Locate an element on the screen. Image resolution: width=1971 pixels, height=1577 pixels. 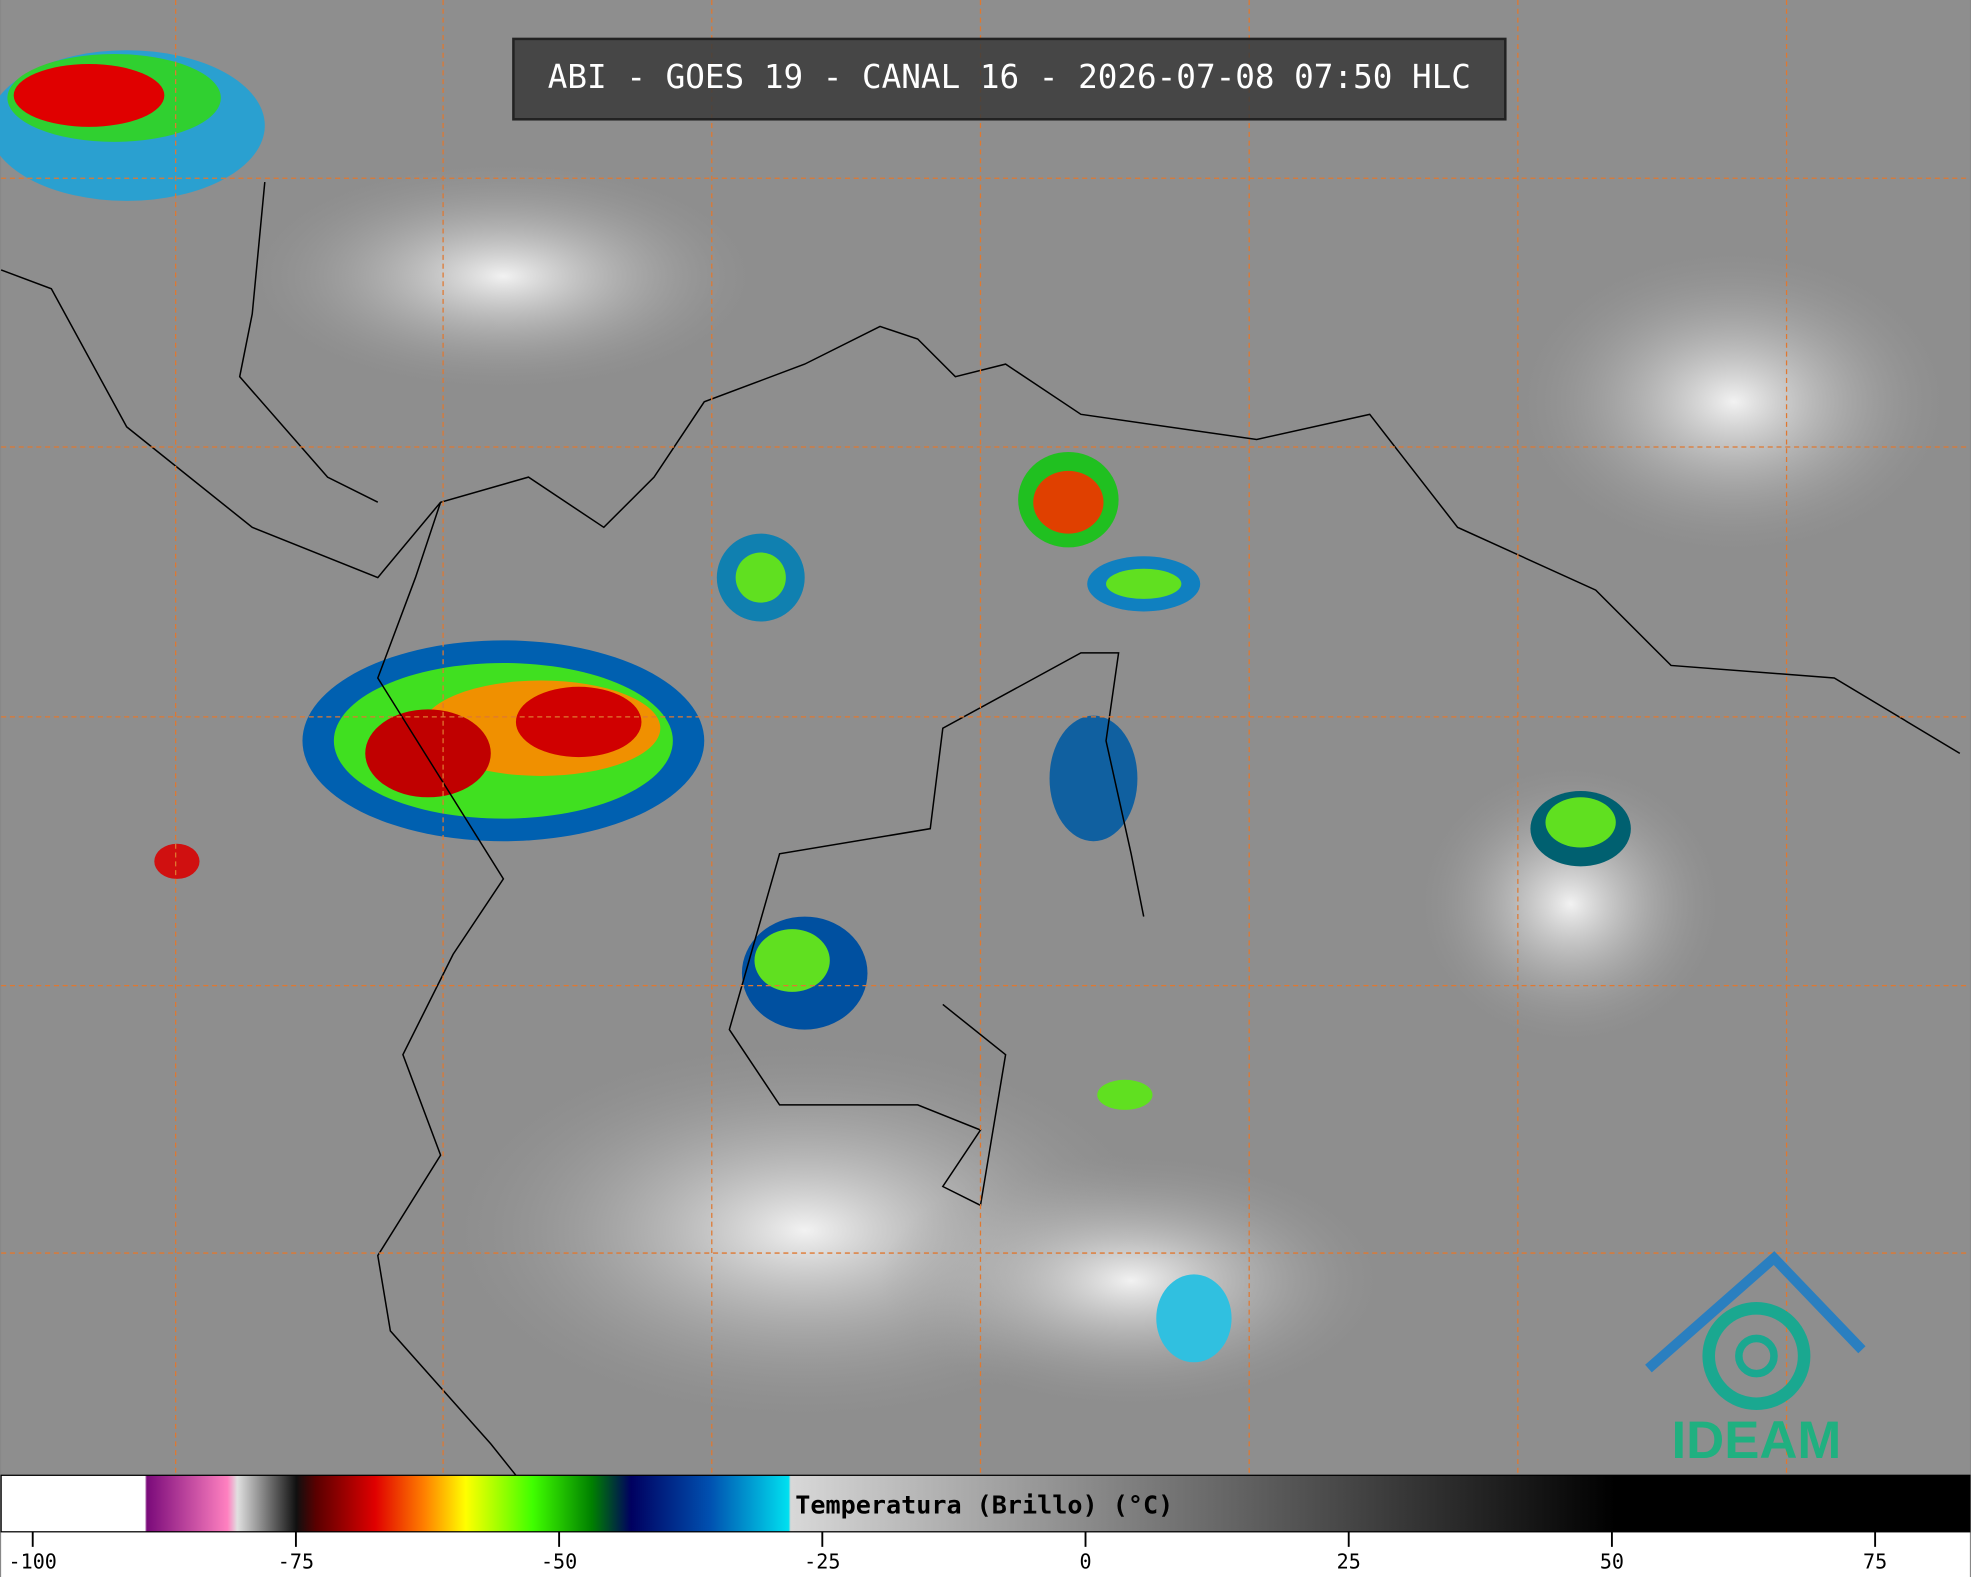
colorbar-ticks: -100 -75 -50 -25 0 25 50 75 is located at coordinates (948, 1552).